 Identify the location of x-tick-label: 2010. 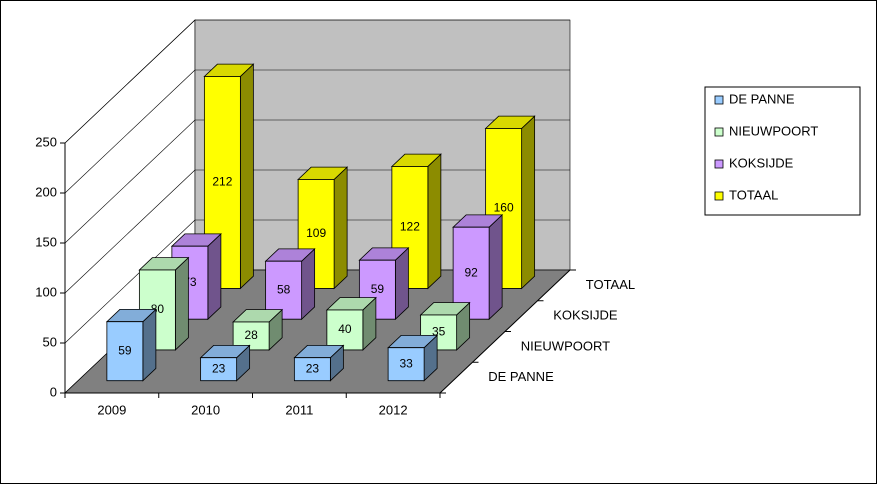
(205, 409).